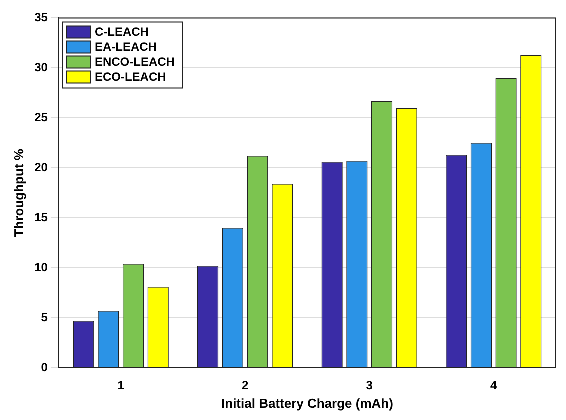 The image size is (566, 420). What do you see at coordinates (308, 403) in the screenshot?
I see `x-axis-title: Initial Battery Charge (mAh)` at bounding box center [308, 403].